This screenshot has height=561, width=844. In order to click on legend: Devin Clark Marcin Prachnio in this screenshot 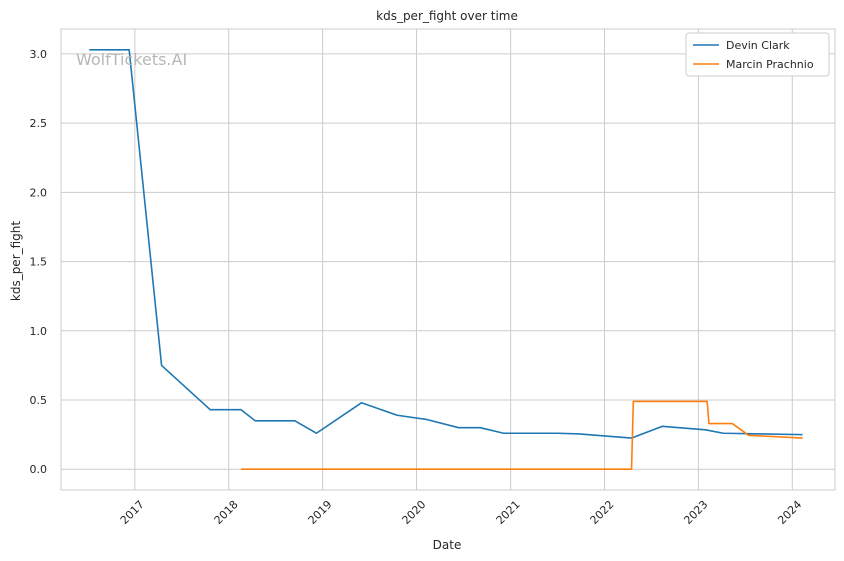, I will do `click(757, 54)`.